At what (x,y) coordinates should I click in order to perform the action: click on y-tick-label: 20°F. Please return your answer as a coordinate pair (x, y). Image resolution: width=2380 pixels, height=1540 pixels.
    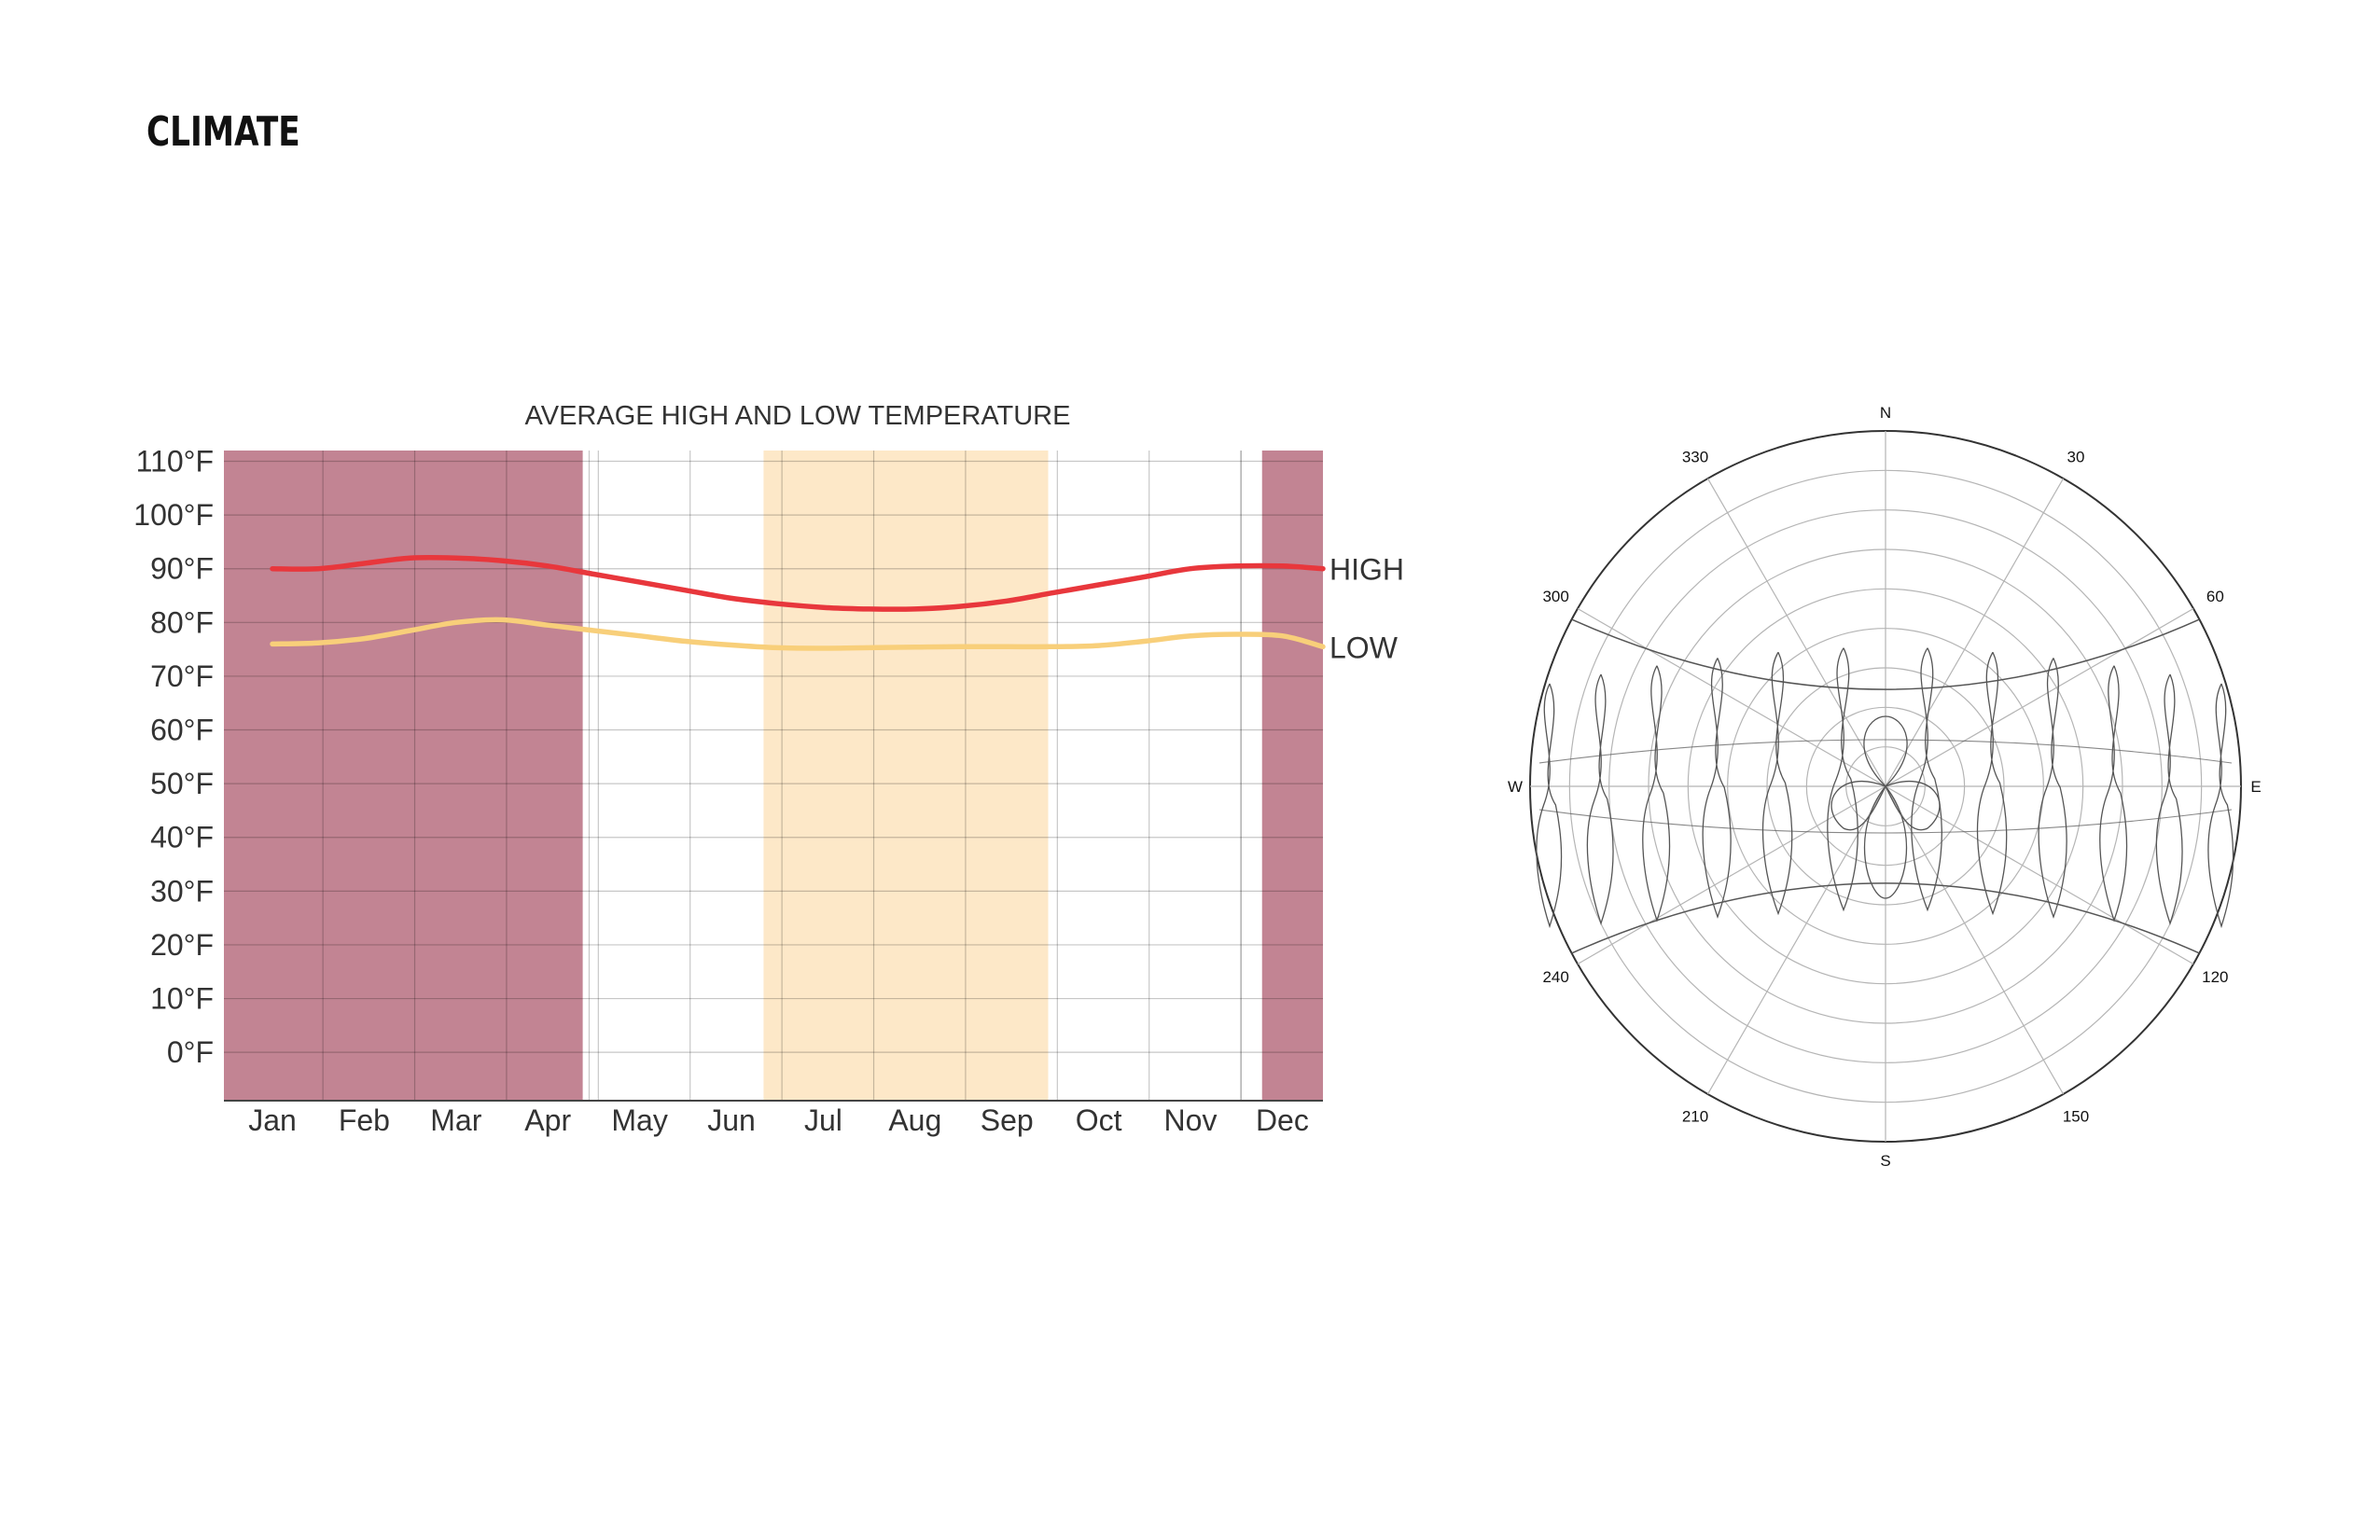
    Looking at the image, I should click on (182, 945).